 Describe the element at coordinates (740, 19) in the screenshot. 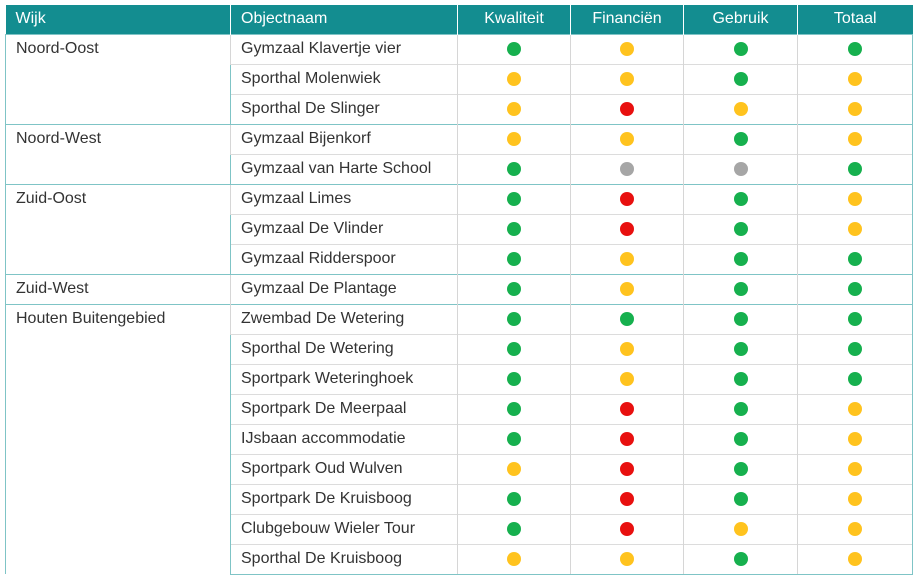

I see `header-gebruik: Gebruik` at that location.